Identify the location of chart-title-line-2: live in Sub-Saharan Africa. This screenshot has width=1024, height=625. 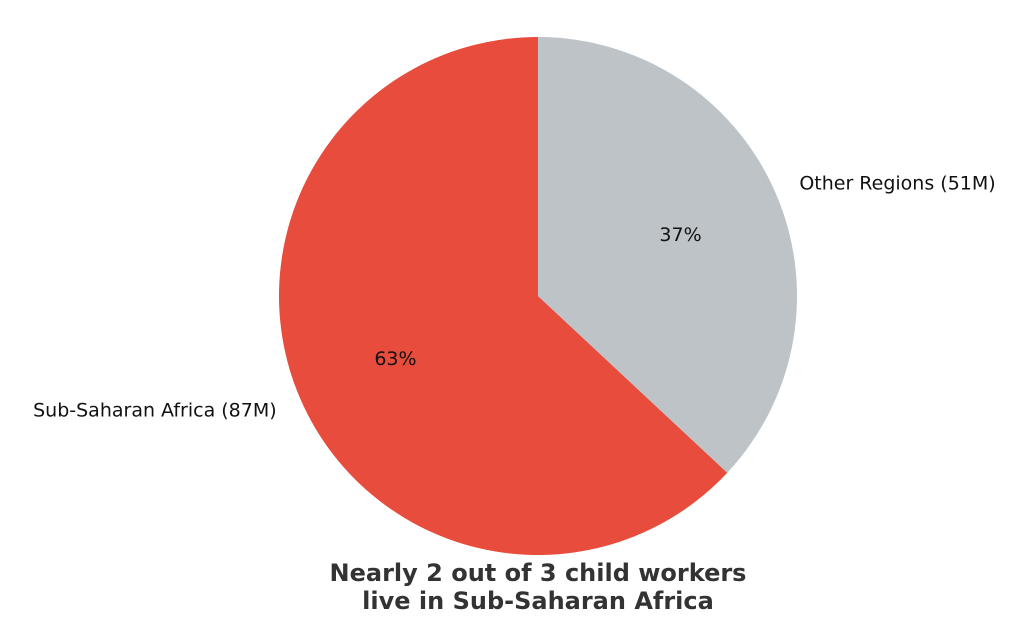
(538, 601).